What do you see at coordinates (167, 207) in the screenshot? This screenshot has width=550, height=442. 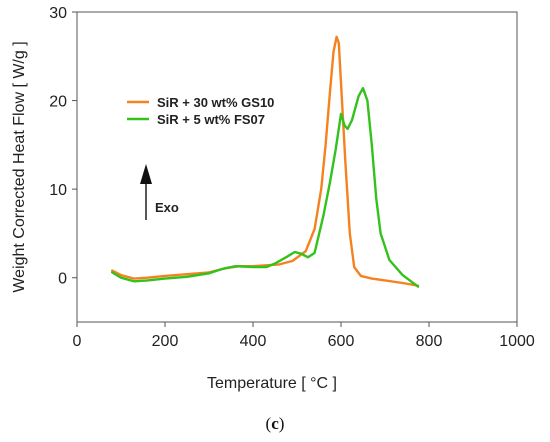 I see `exo-label: Exo` at bounding box center [167, 207].